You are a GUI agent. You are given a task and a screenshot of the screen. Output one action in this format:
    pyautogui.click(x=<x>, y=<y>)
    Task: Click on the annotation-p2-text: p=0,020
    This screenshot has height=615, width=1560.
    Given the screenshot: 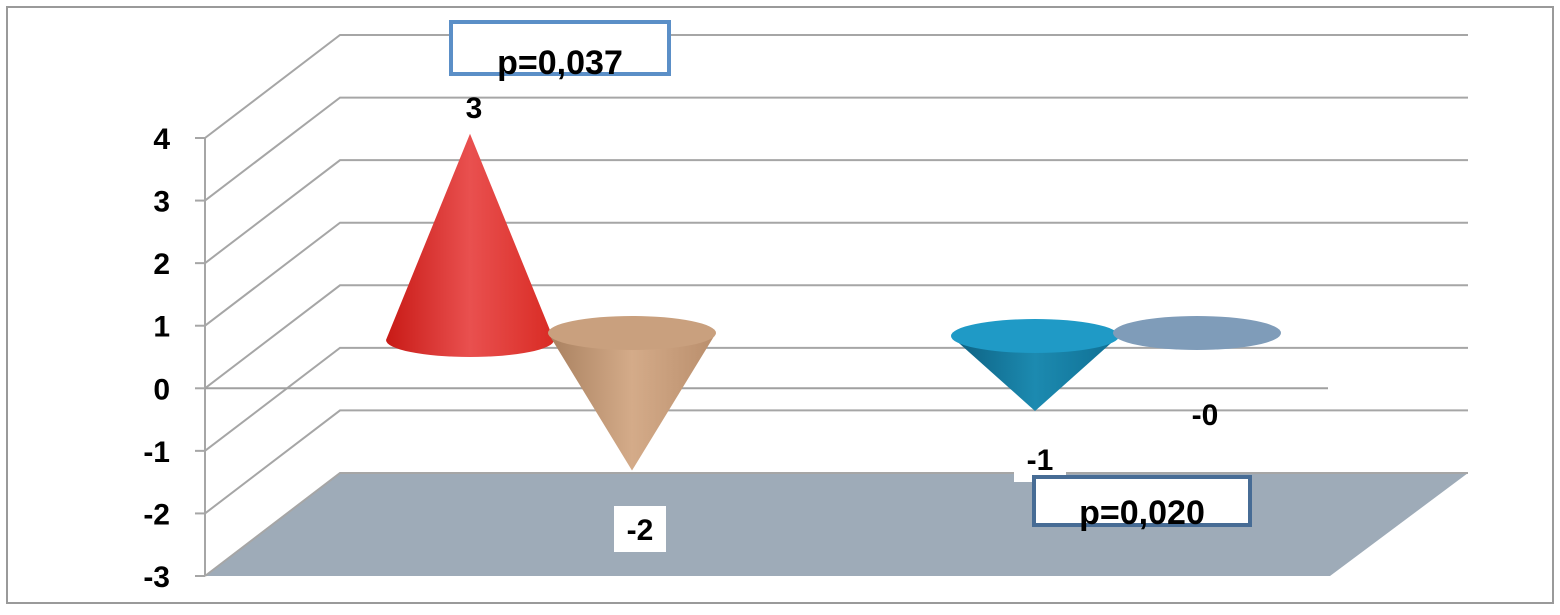 What is the action you would take?
    pyautogui.click(x=1142, y=513)
    